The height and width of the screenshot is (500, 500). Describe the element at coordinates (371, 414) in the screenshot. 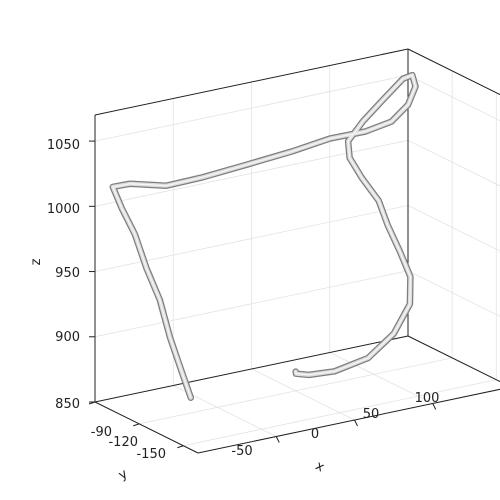

I see `x-tick-label: 50` at that location.